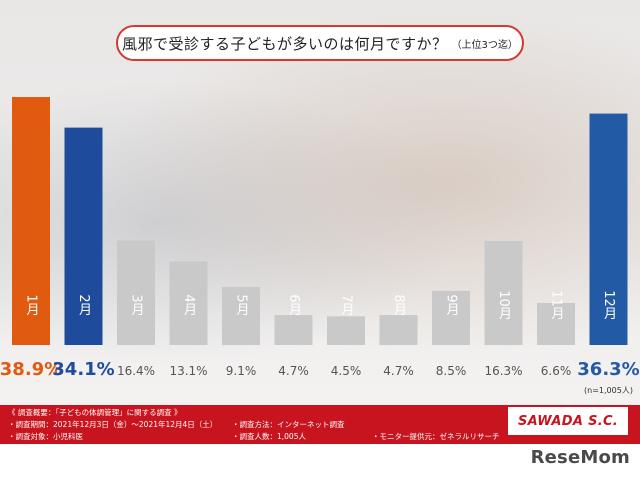  I want to click on category-label: 4月, so click(189, 305).